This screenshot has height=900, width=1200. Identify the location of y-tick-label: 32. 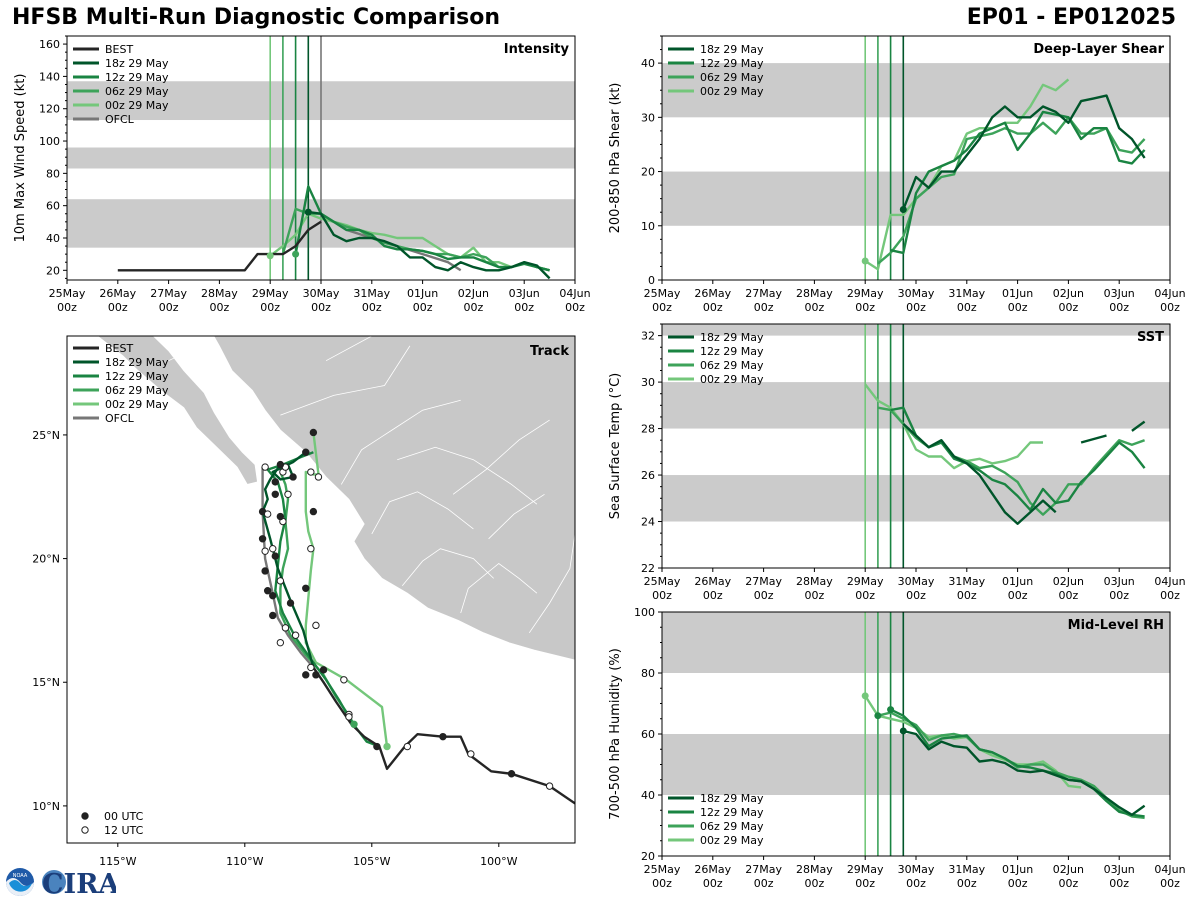
(648, 336).